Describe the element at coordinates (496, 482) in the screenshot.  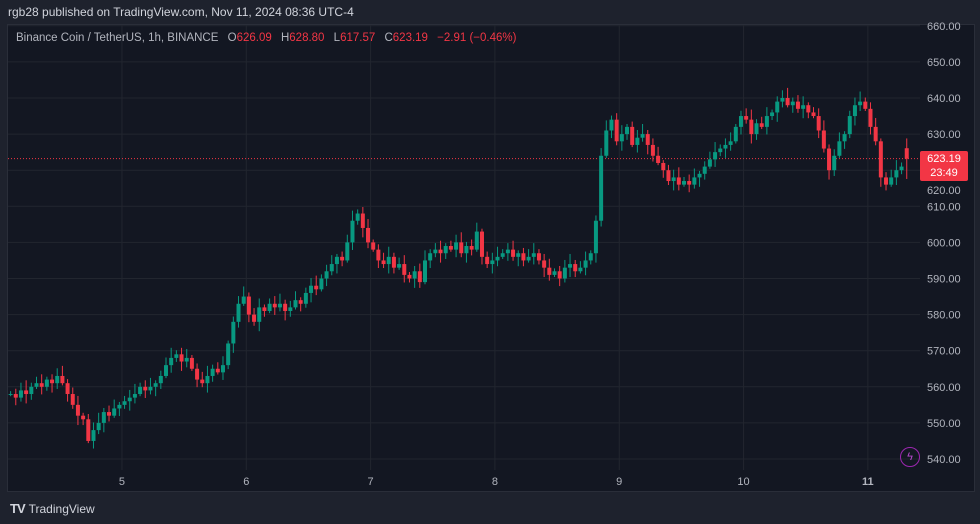
I see `time-axis: 5 6 7 8 9 10 11` at that location.